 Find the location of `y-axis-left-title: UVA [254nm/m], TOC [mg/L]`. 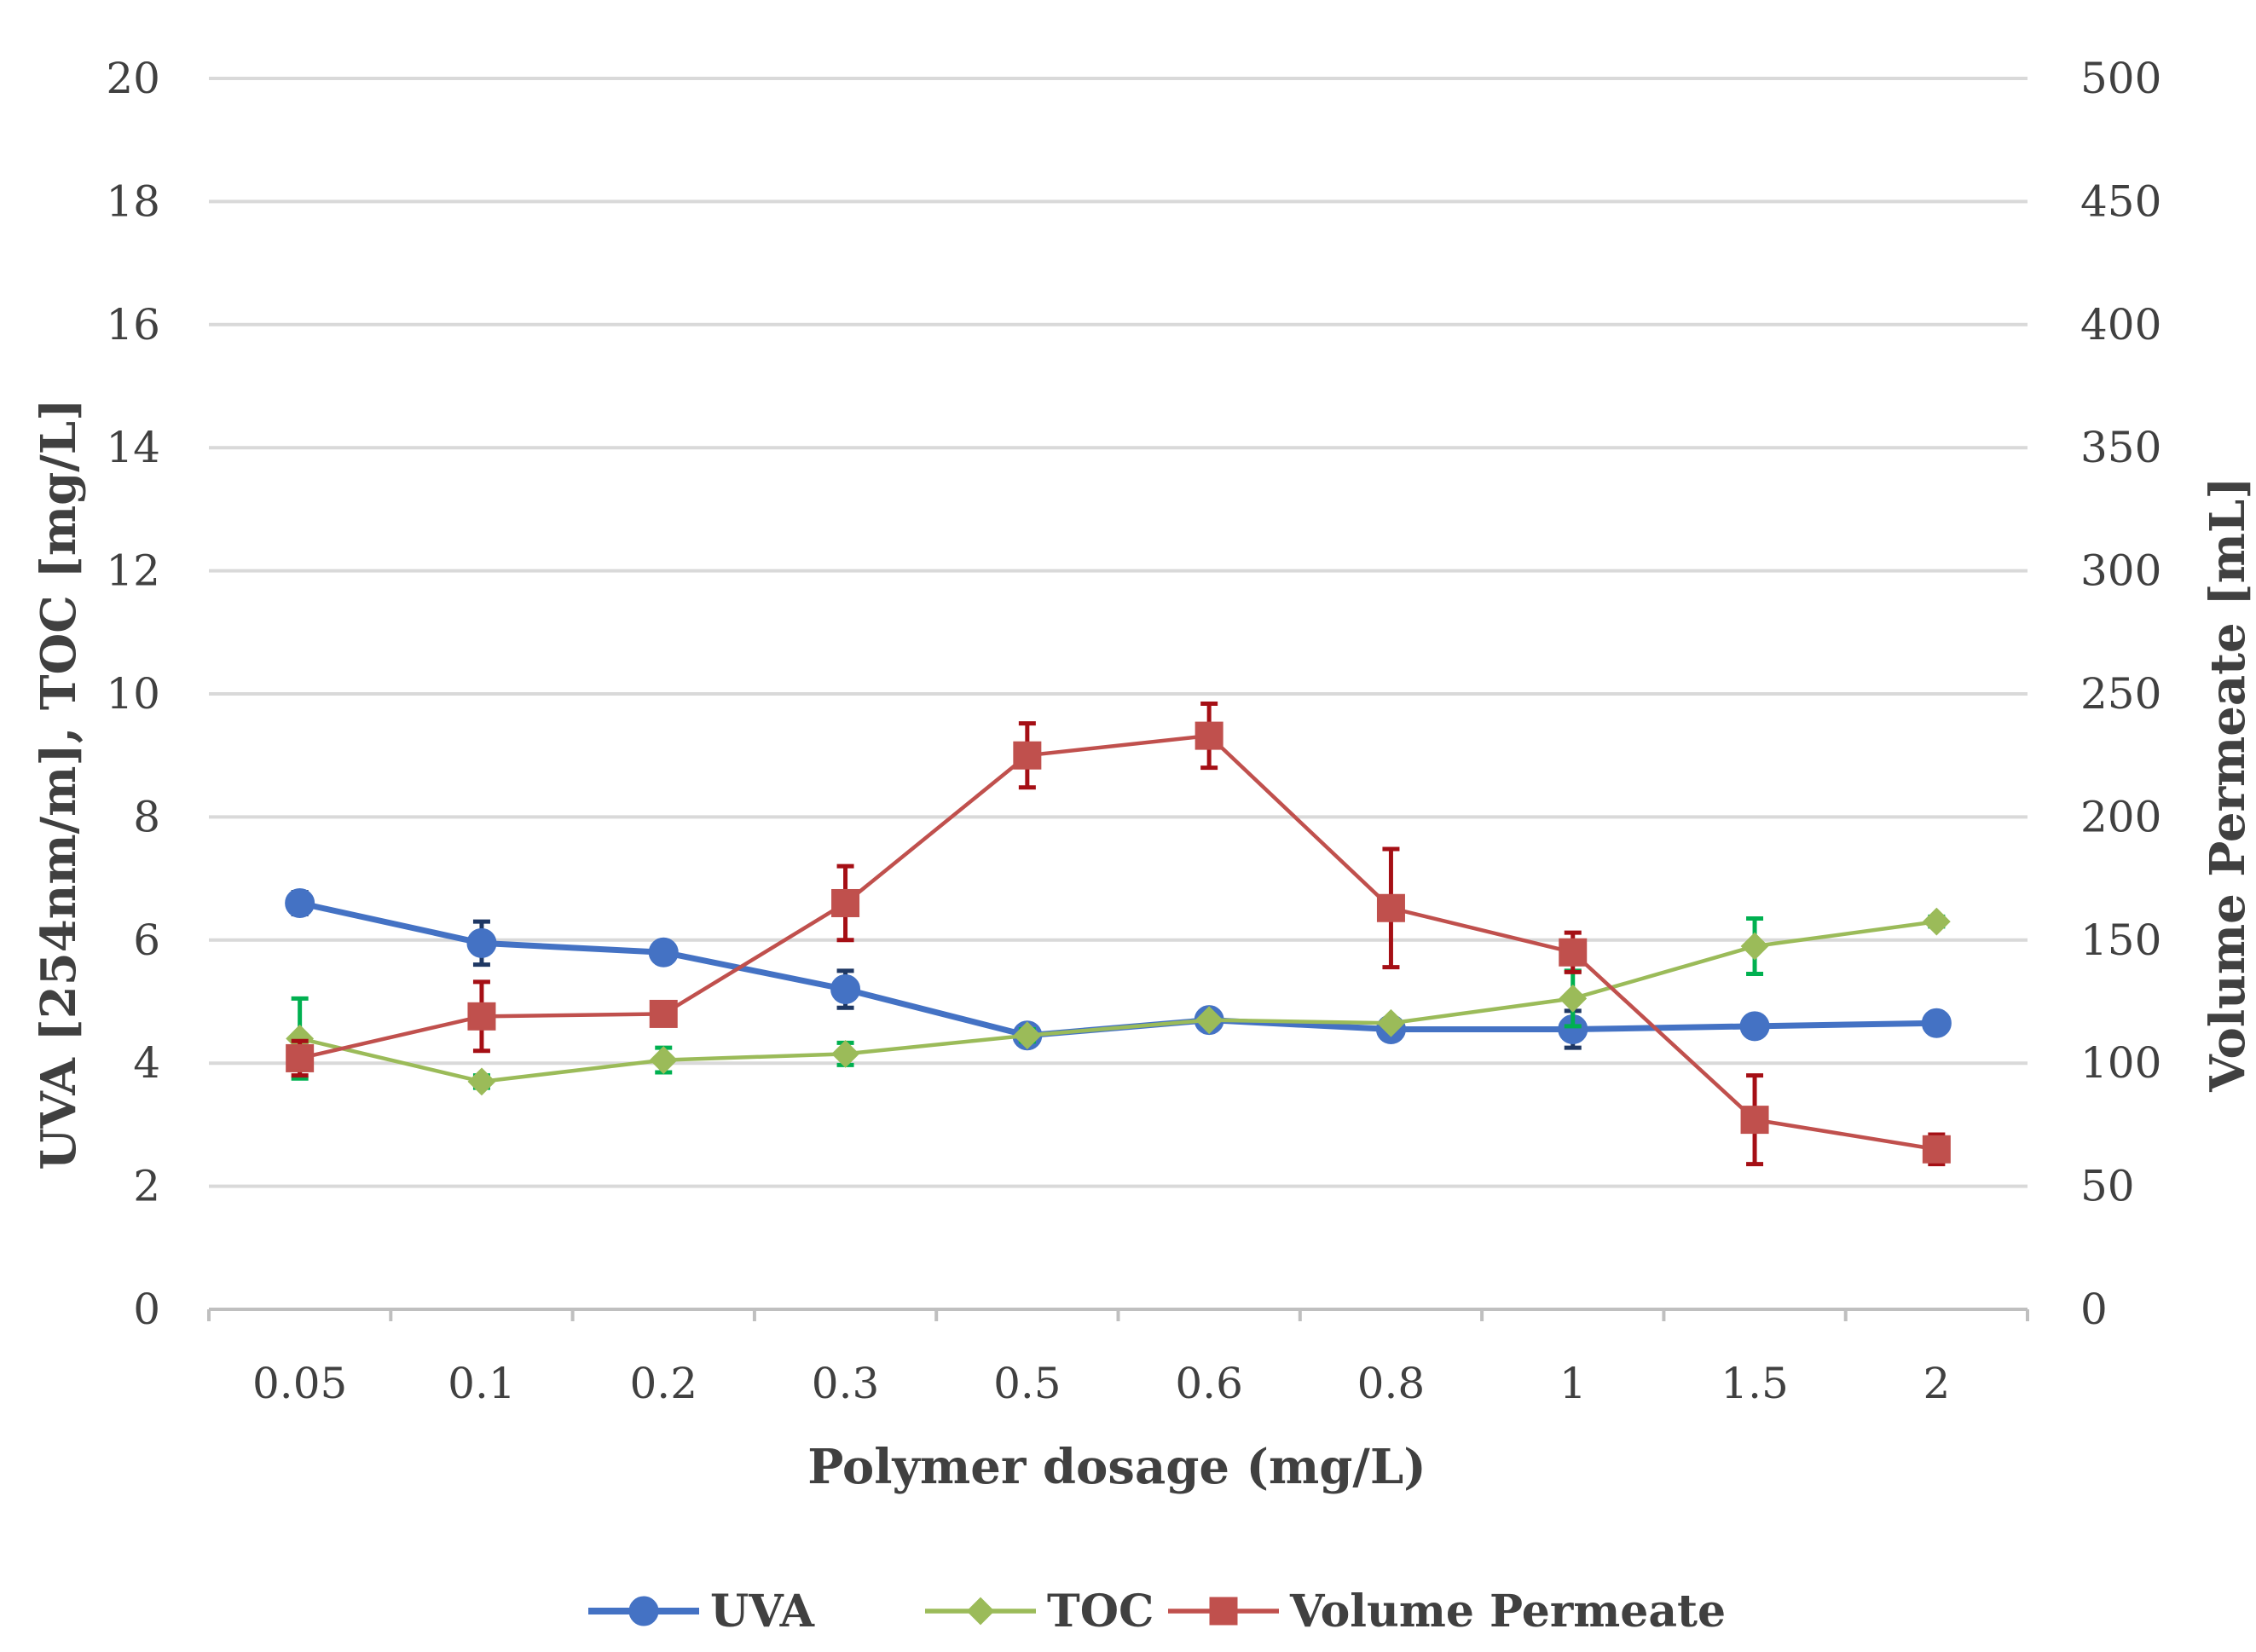

y-axis-left-title: UVA [254nm/m], TOC [mg/L] is located at coordinates (59, 784).